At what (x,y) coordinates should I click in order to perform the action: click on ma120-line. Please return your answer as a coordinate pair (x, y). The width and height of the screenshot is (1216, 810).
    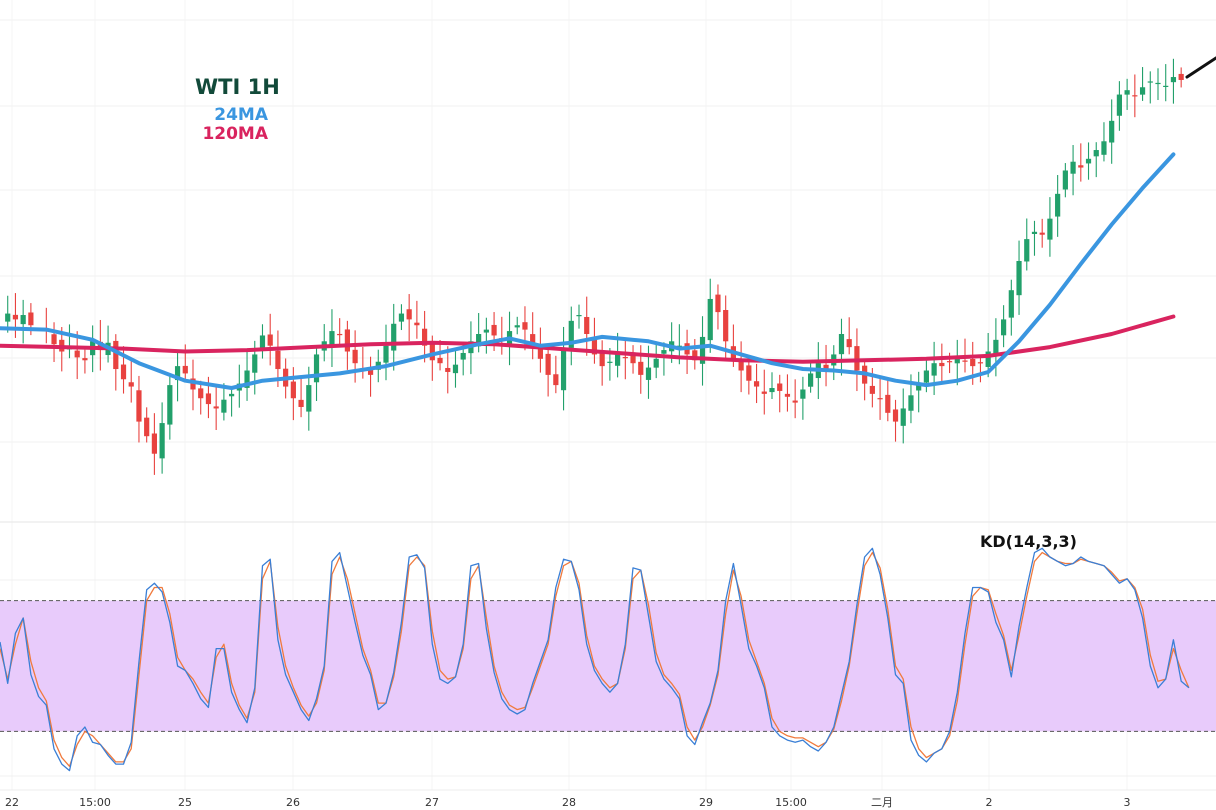
    Looking at the image, I should click on (588, 339).